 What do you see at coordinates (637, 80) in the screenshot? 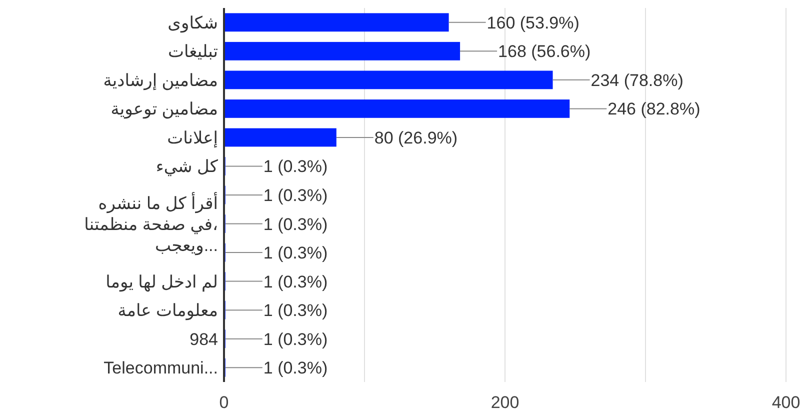
I see `data-label: 234 (78.8%)` at bounding box center [637, 80].